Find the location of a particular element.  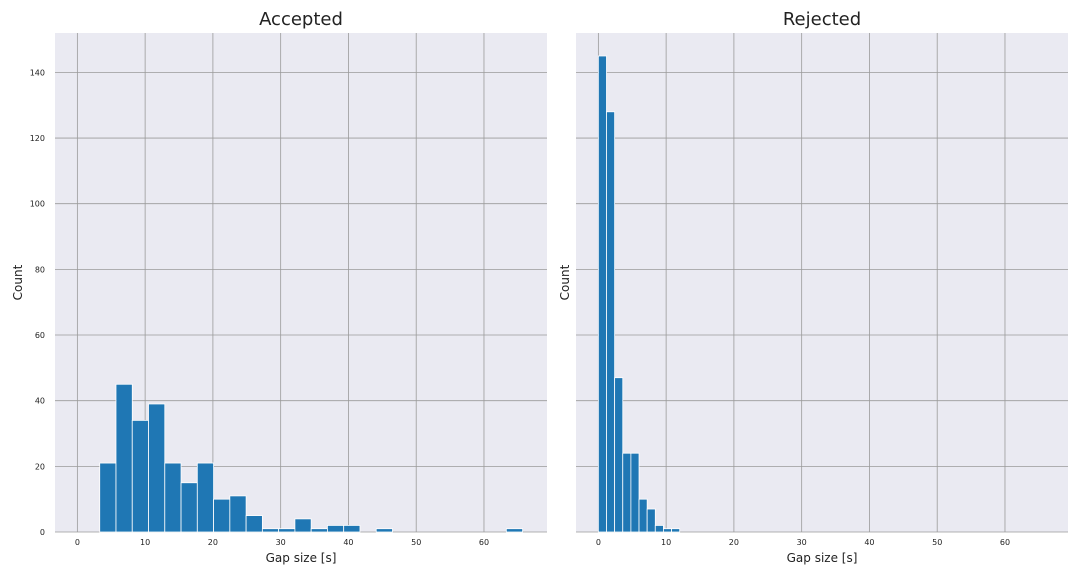

y-tick-label: 80 is located at coordinates (40, 269).